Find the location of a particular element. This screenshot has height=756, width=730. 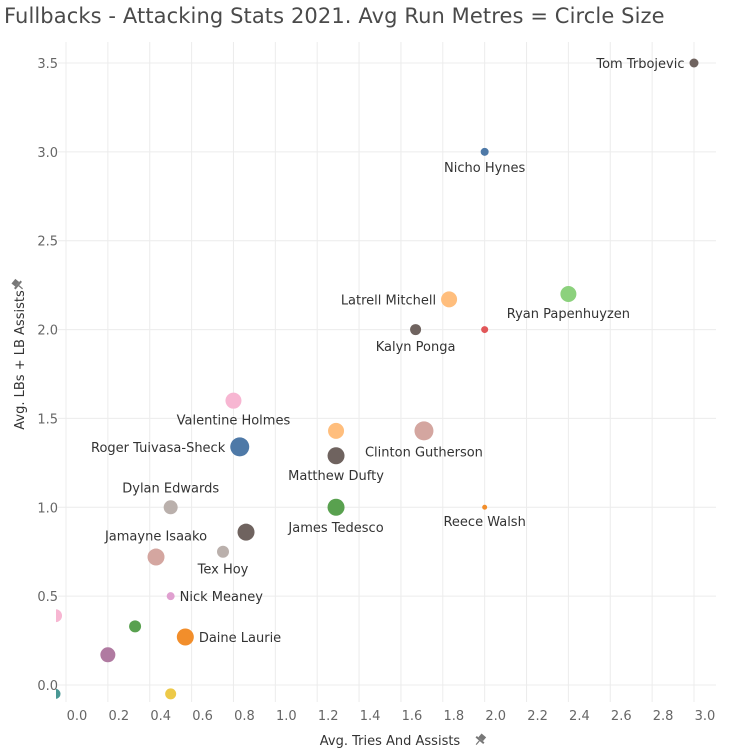

point-label: James Tedesco is located at coordinates (335, 528).